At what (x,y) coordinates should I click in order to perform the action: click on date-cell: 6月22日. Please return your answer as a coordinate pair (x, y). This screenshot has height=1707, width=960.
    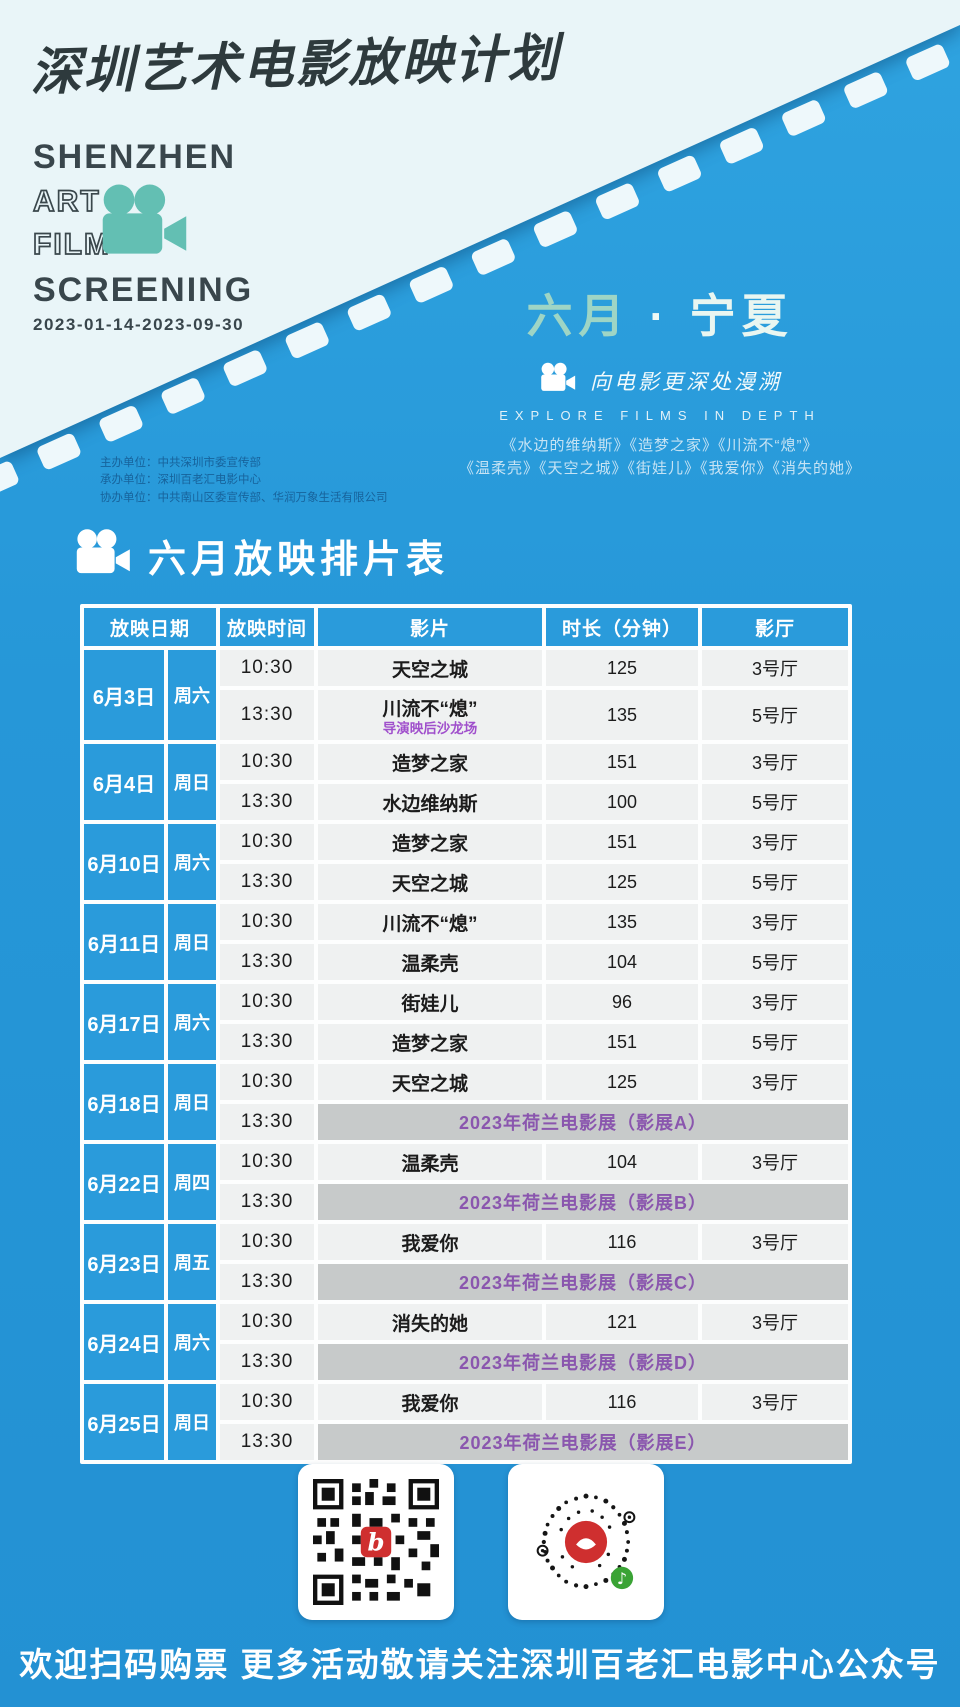
    Looking at the image, I should click on (124, 1182).